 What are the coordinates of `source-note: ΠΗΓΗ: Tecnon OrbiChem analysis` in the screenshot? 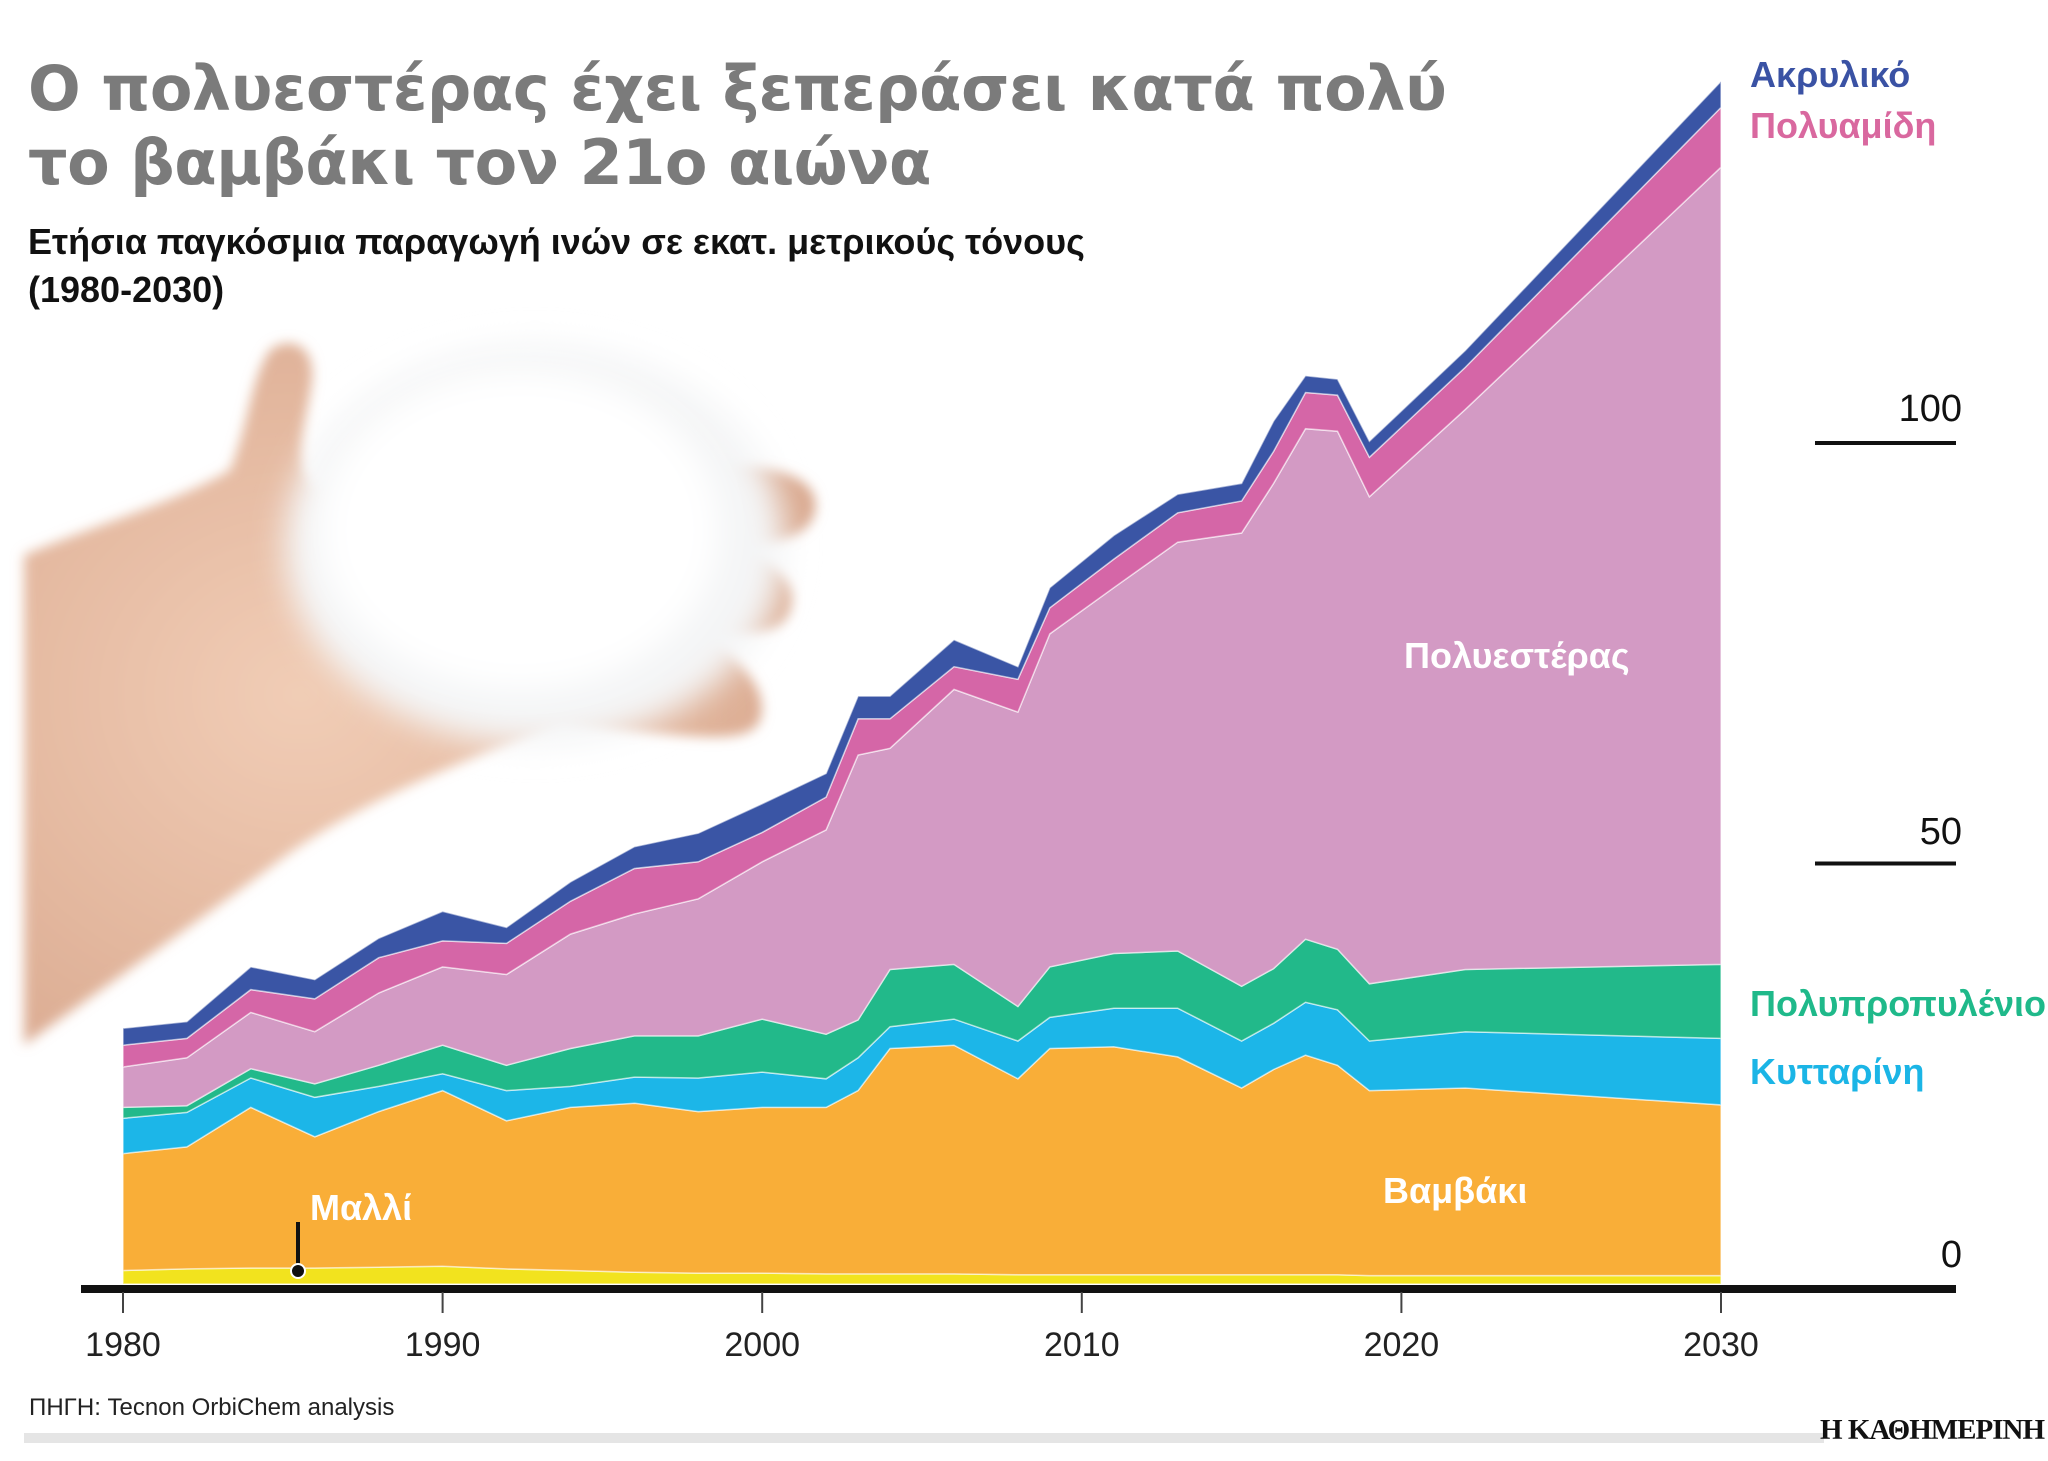 It's located at (212, 1407).